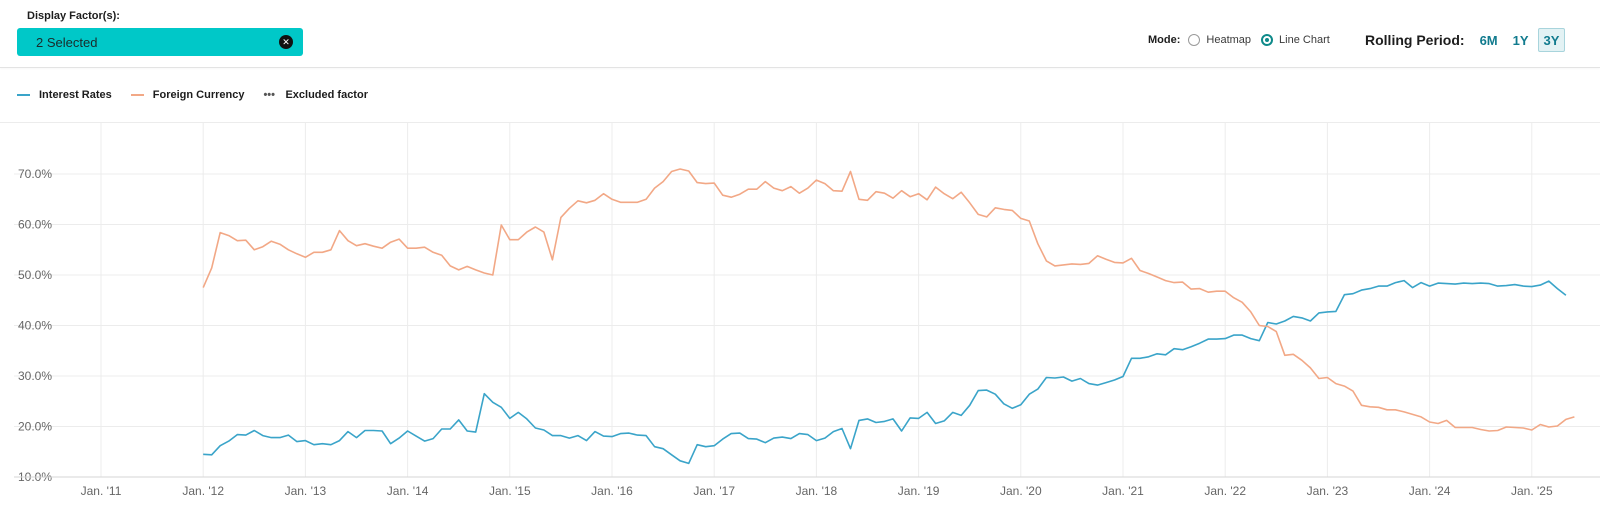 The width and height of the screenshot is (1600, 526). Describe the element at coordinates (35, 326) in the screenshot. I see `y-tick-label: 40.0%` at that location.